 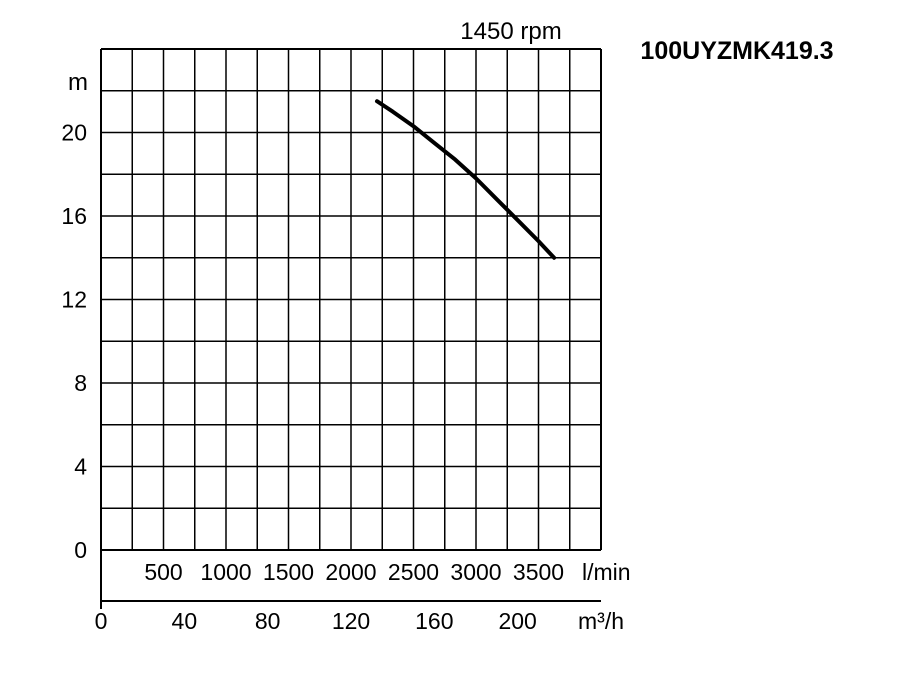 I want to click on x-tick-label: 80, so click(x=268, y=621).